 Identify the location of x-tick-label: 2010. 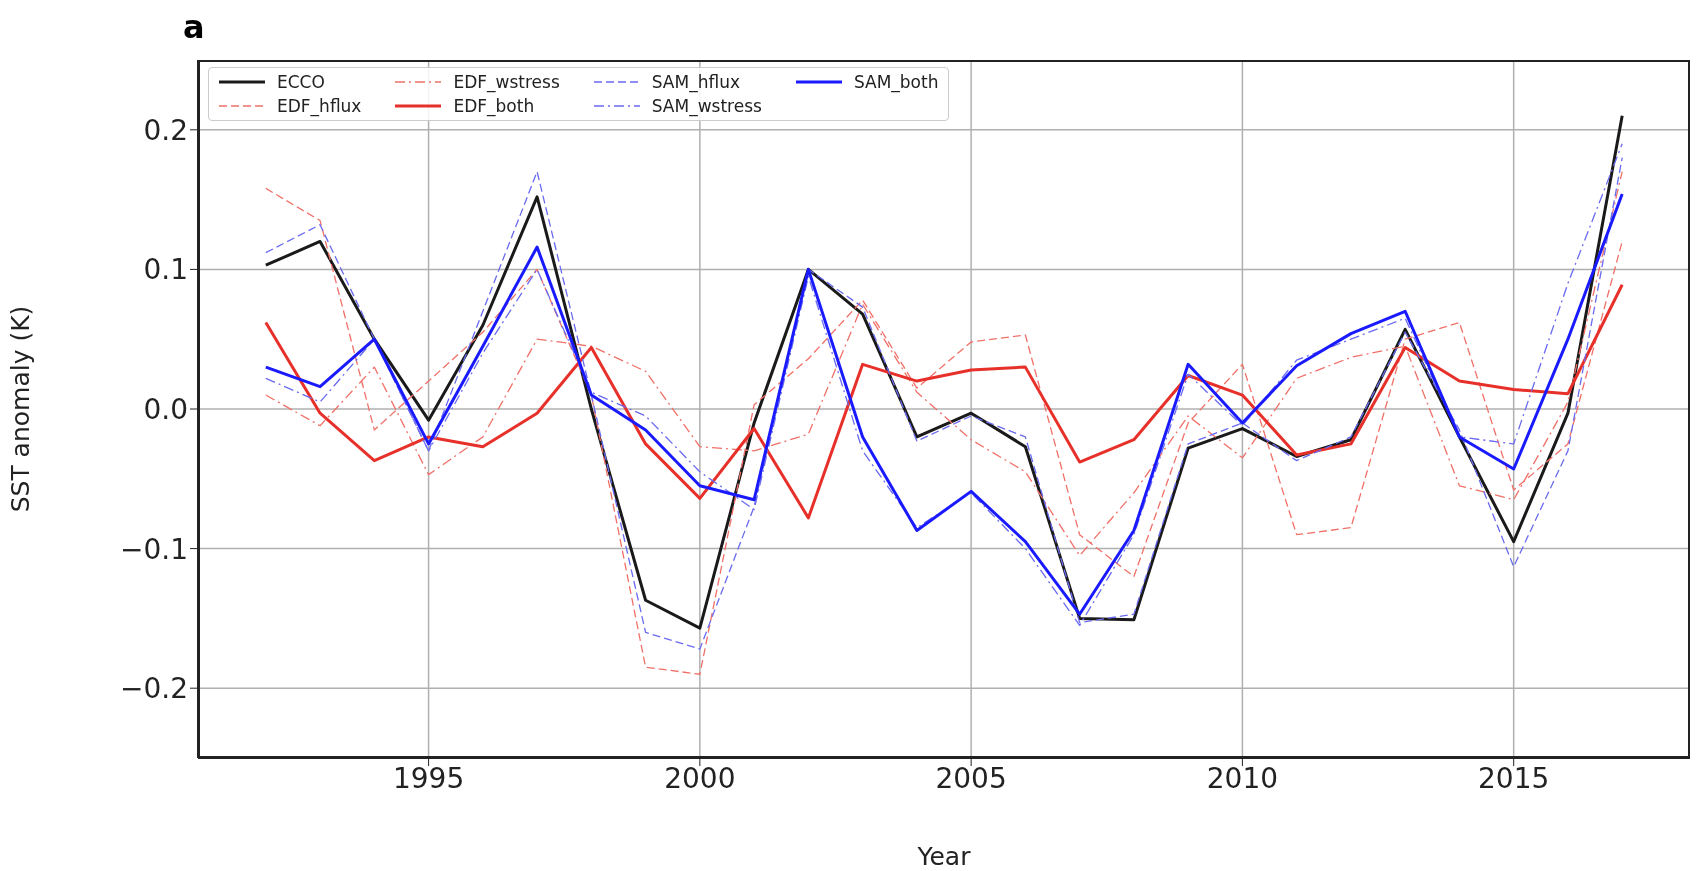
(1242, 778).